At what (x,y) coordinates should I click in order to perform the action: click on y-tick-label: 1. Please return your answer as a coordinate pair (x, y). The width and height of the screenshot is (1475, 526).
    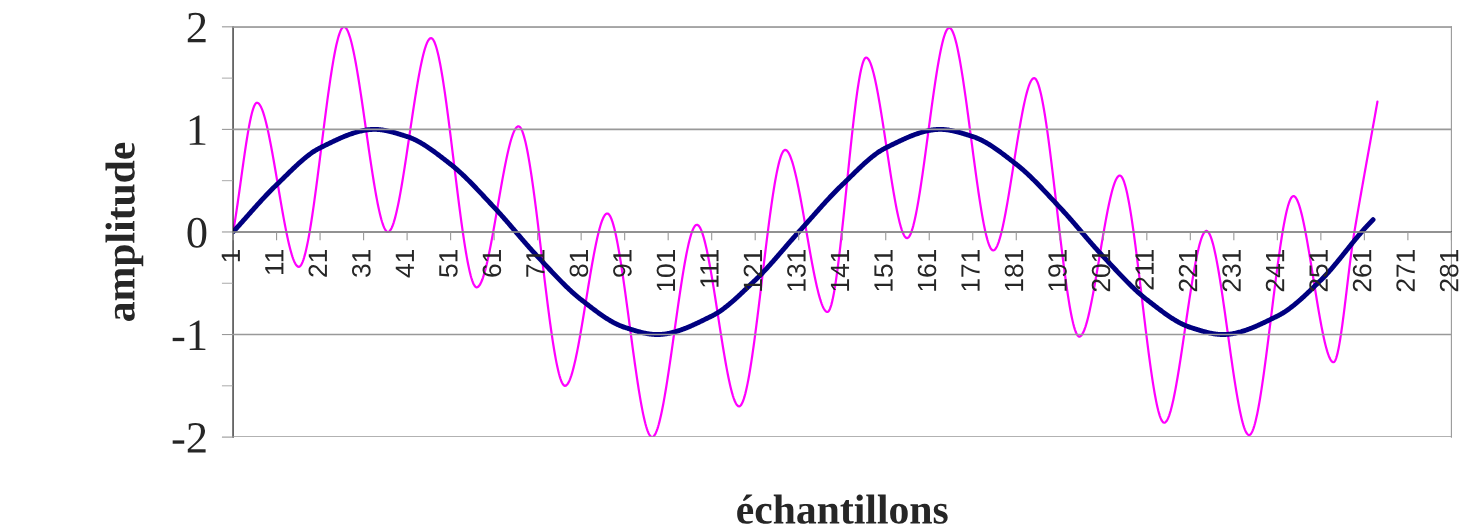
    Looking at the image, I should click on (197, 130).